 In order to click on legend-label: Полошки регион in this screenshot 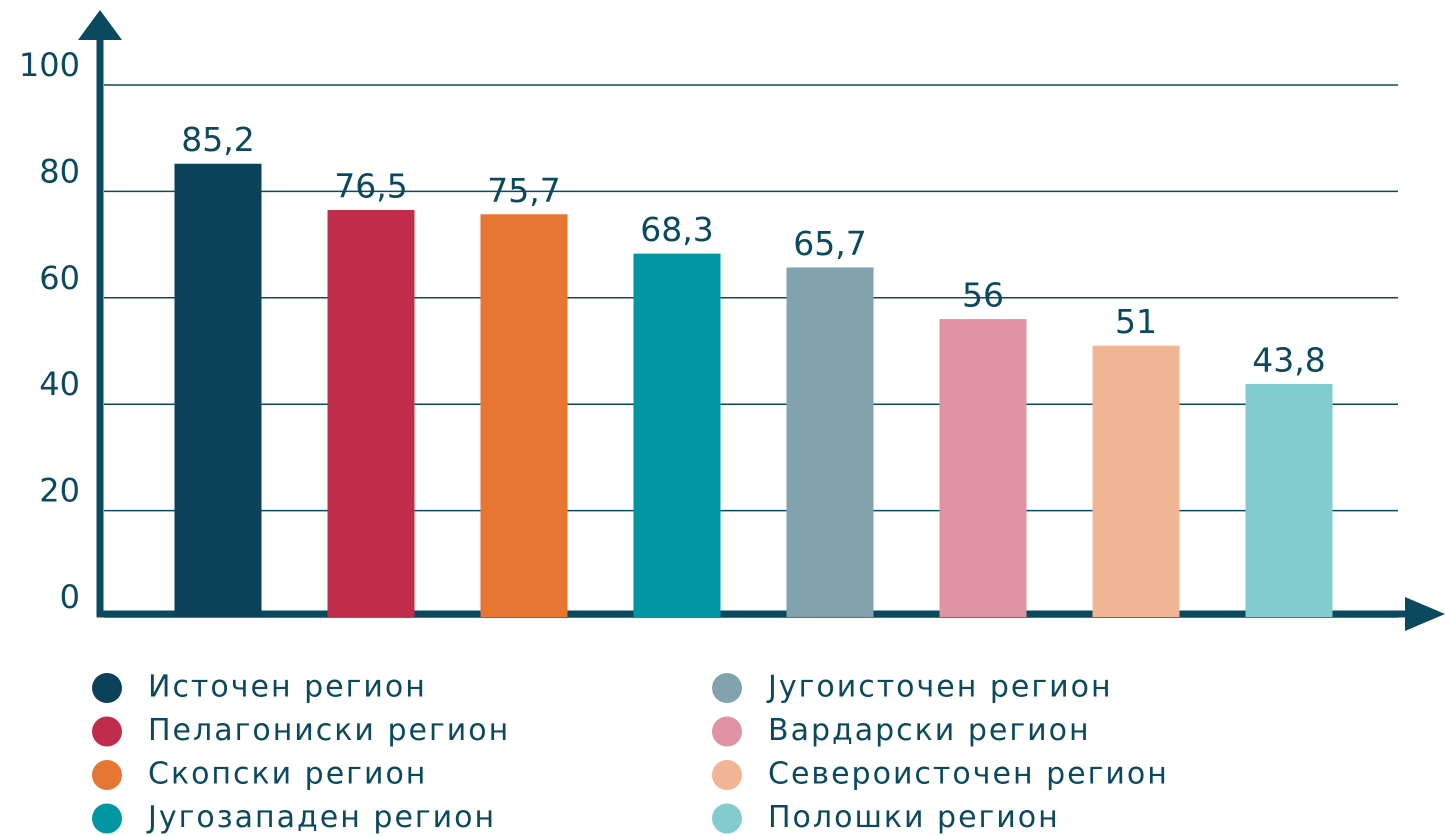, I will do `click(914, 817)`.